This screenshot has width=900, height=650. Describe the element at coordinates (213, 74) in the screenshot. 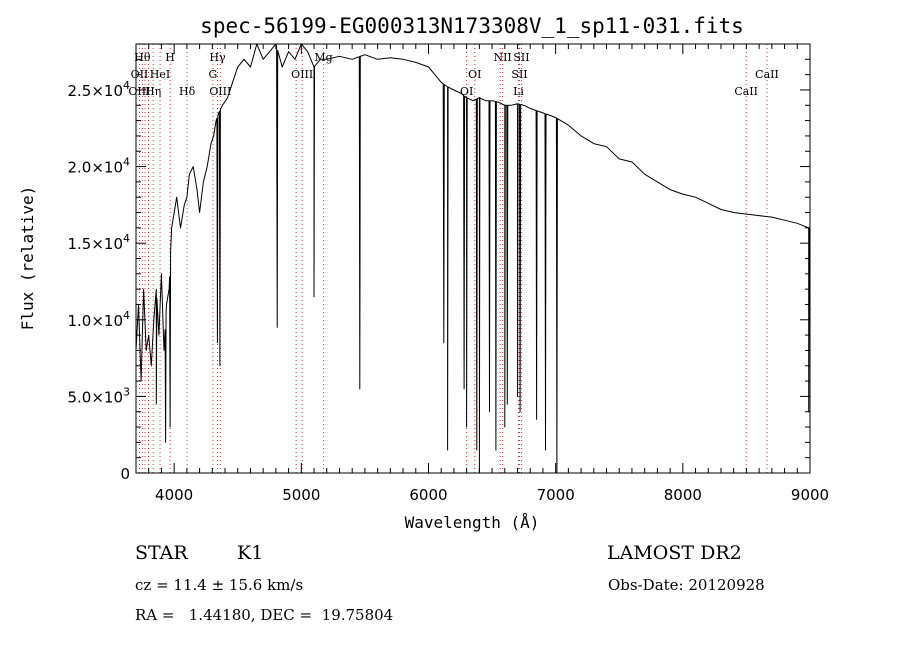

I see `line-marker-label: G` at that location.